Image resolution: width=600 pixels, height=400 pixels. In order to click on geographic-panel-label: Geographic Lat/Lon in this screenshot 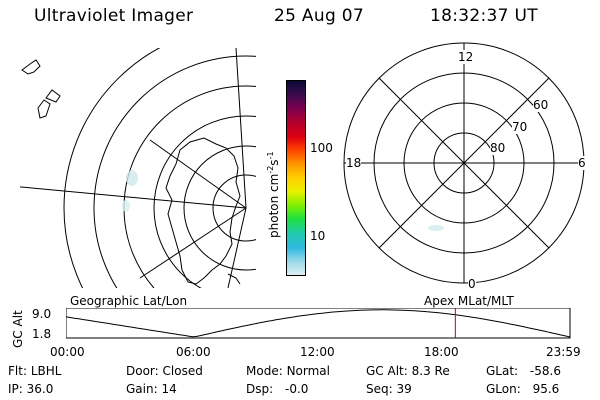, I will do `click(129, 301)`.